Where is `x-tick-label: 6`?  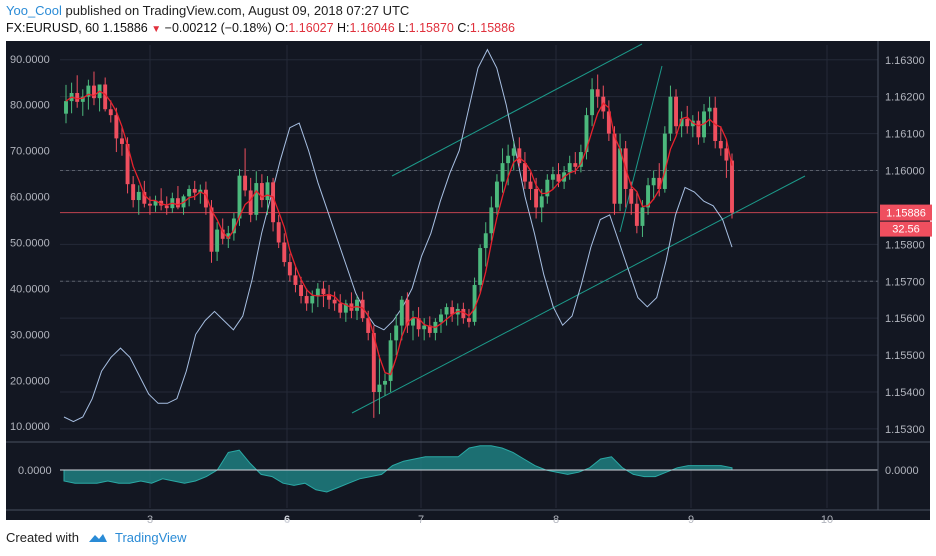 x-tick-label: 6 is located at coordinates (287, 520).